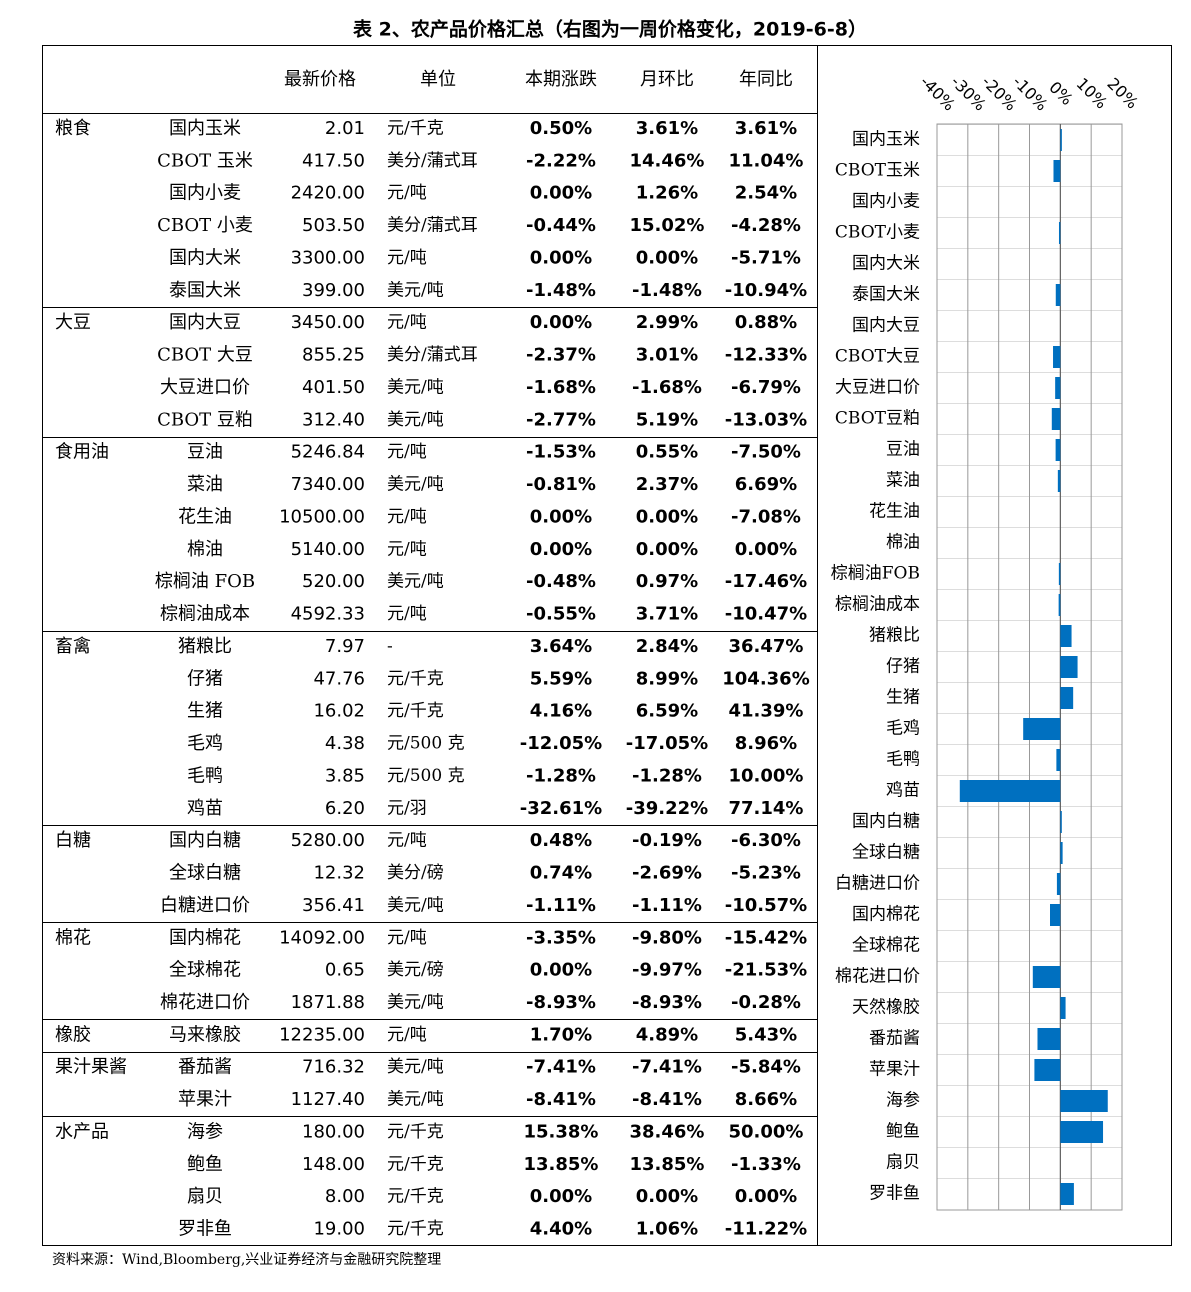 The height and width of the screenshot is (1292, 1191). I want to click on item-name: 国内玉米, so click(205, 128).